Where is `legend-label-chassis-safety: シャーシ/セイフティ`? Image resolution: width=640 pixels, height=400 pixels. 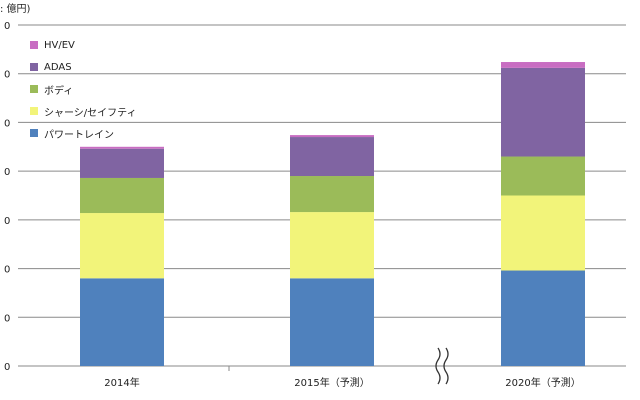 legend-label-chassis-safety: シャーシ/セイフティ is located at coordinates (90, 113).